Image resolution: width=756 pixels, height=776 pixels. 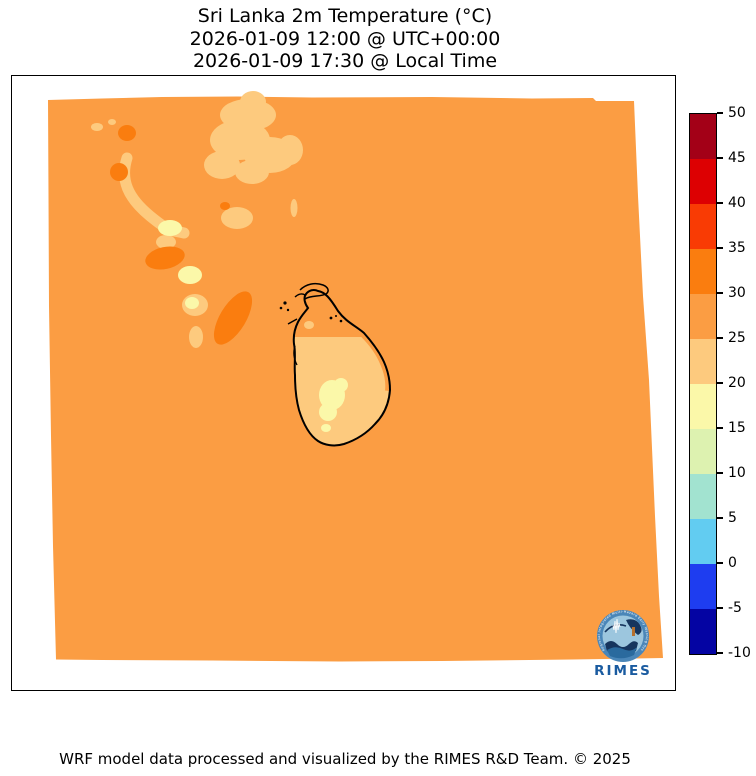 I want to click on title-line-2: 2026-01-09 12:00 @ UTC+00:00, so click(x=345, y=38).